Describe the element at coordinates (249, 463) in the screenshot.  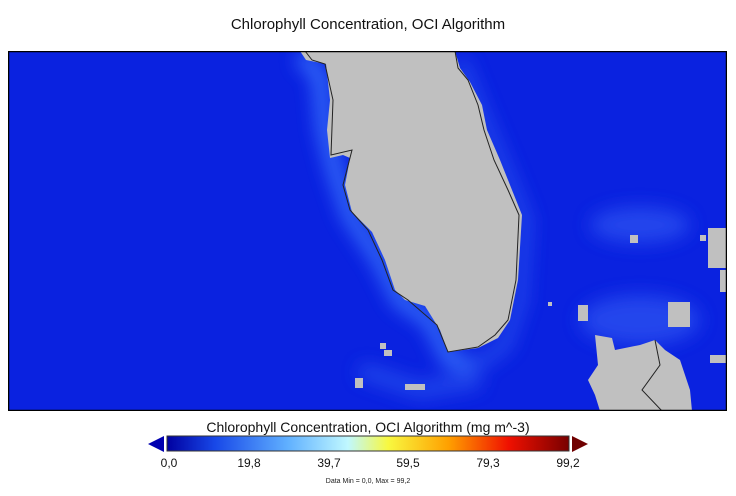
I see `tick-label: 19,8` at that location.